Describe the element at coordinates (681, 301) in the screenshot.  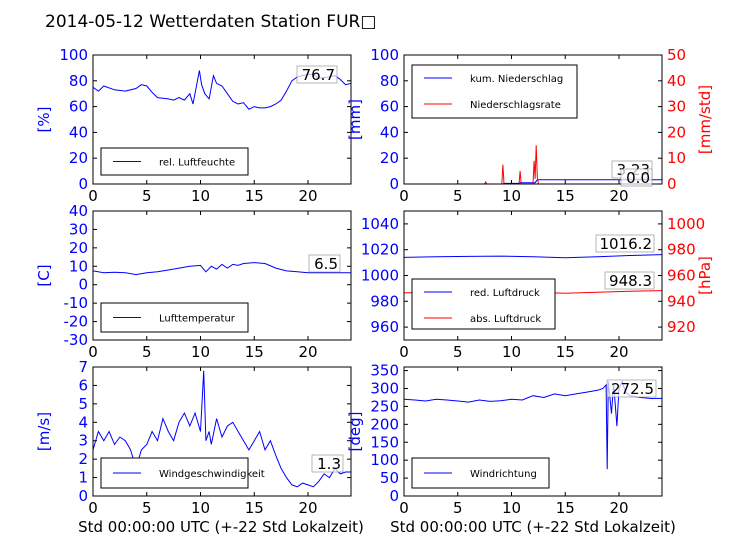
I see `y-tick-label-right: 940` at that location.